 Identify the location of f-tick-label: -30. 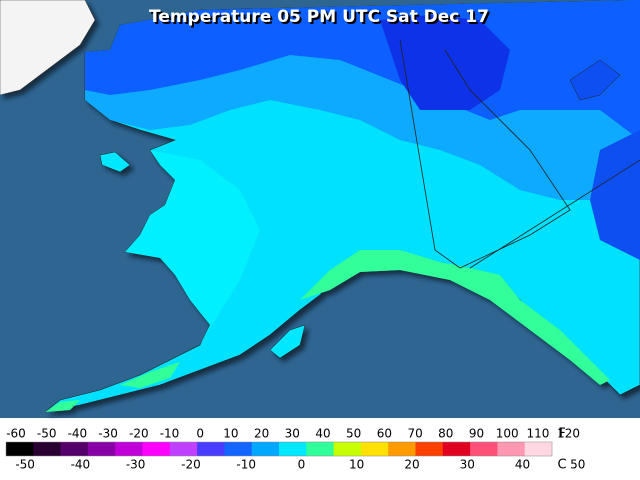
(108, 434).